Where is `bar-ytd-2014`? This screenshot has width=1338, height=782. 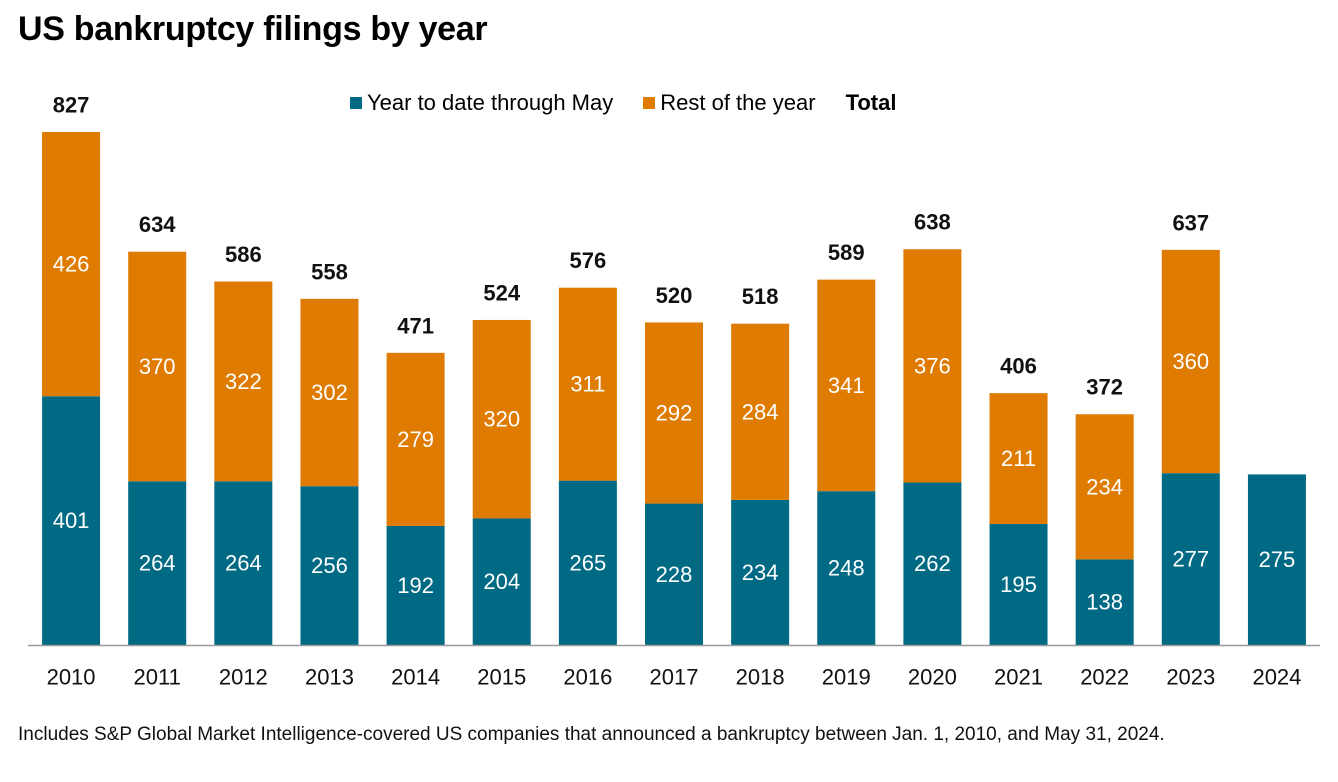 bar-ytd-2014 is located at coordinates (415, 585).